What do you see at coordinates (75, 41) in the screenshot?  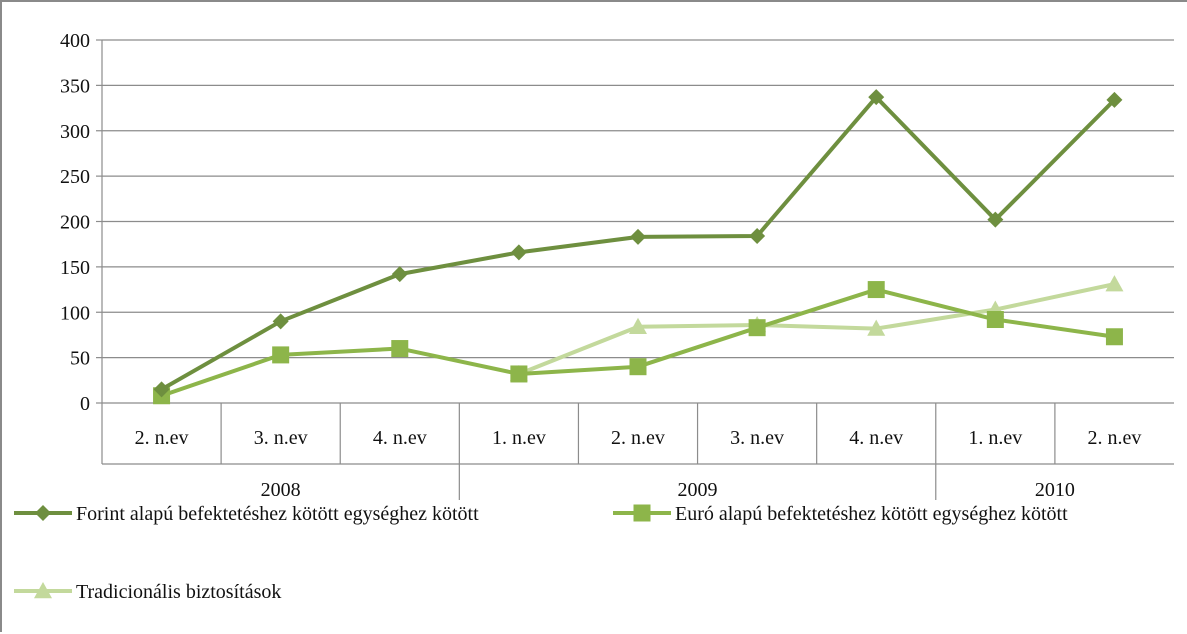 I see `y-tick-label: 400` at bounding box center [75, 41].